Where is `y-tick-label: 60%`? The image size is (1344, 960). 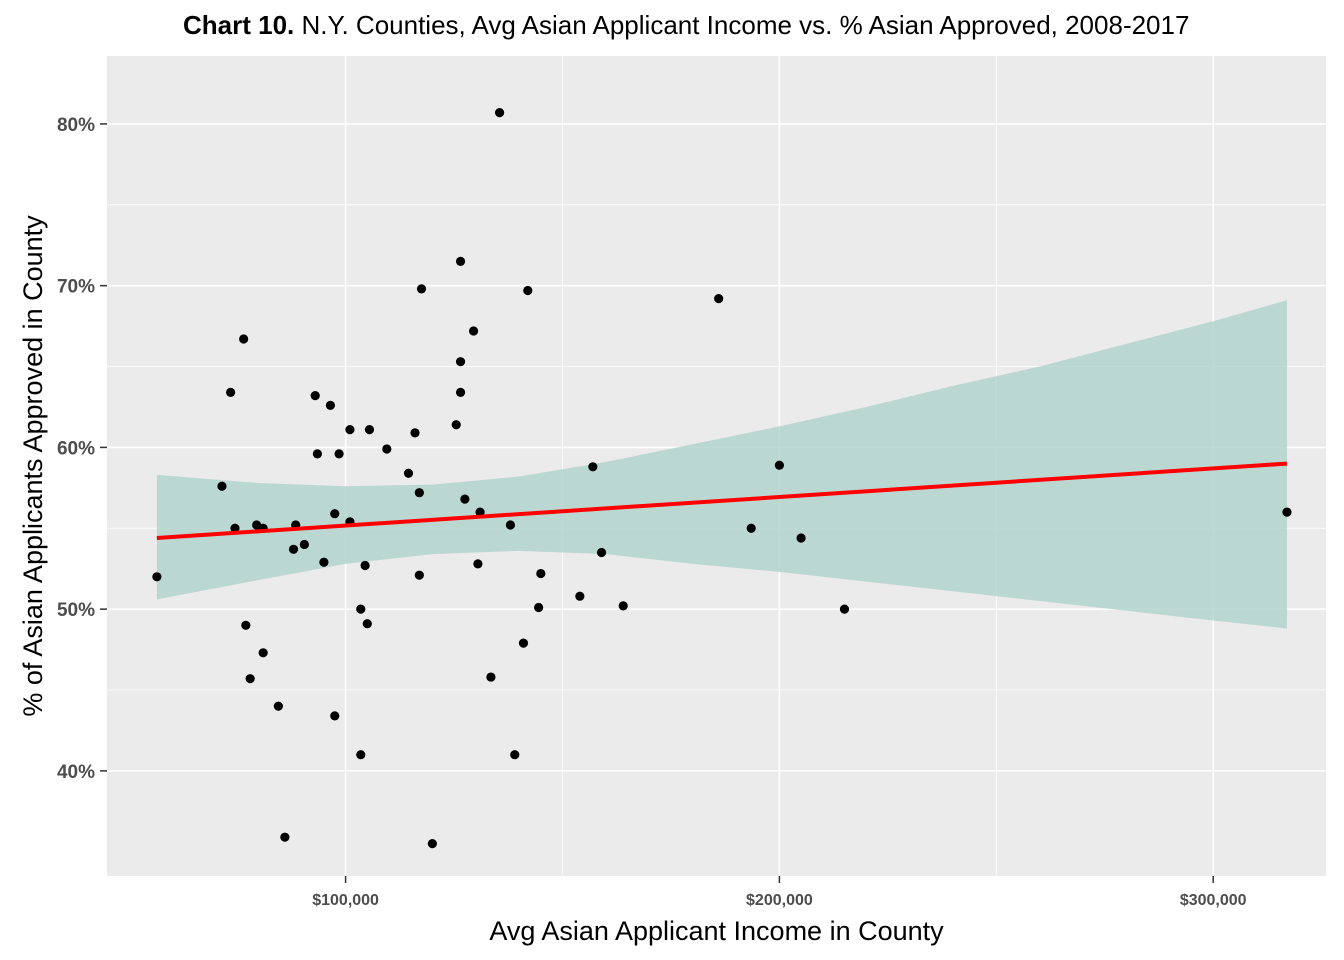
y-tick-label: 60% is located at coordinates (76, 448).